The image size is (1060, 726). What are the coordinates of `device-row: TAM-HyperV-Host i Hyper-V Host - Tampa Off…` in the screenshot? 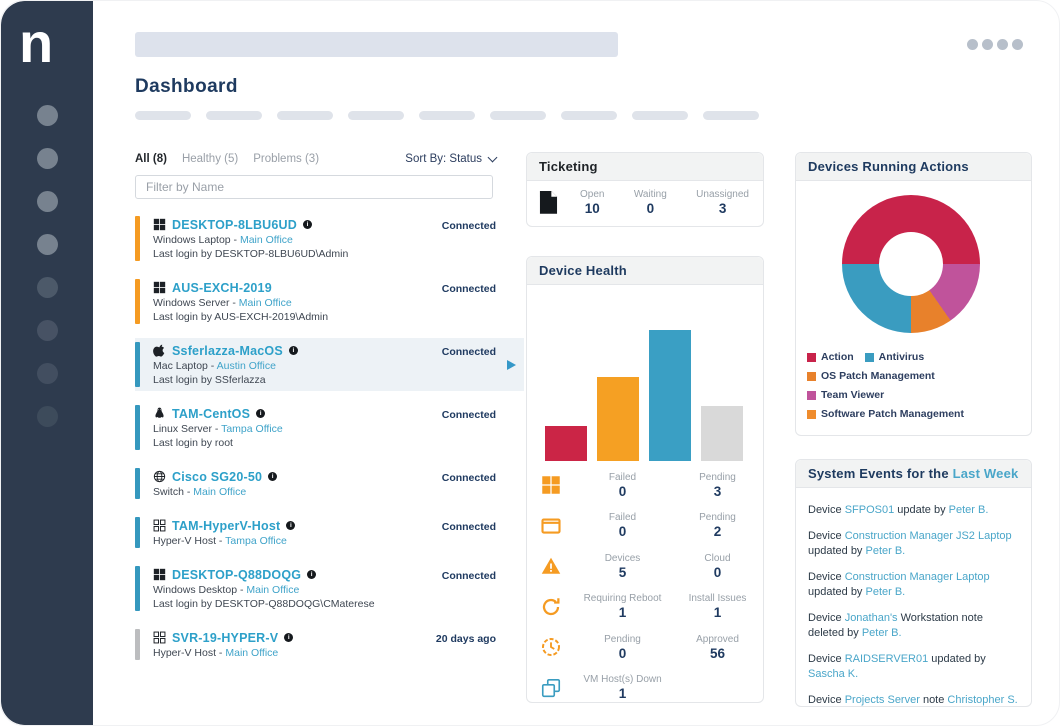 It's located at (329, 532).